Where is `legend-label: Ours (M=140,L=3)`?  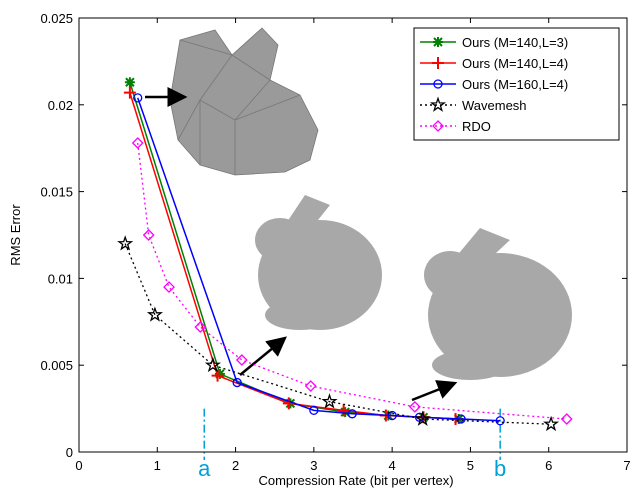
legend-label: Ours (M=140,L=3) is located at coordinates (515, 42).